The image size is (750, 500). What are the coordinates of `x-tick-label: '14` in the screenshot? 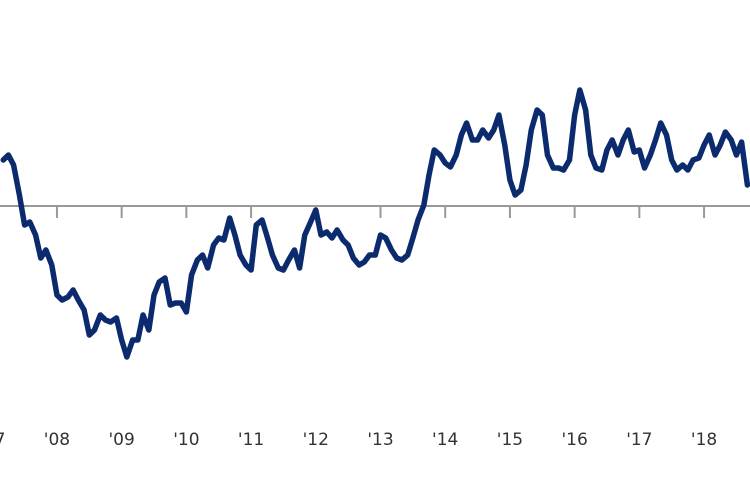 It's located at (445, 440).